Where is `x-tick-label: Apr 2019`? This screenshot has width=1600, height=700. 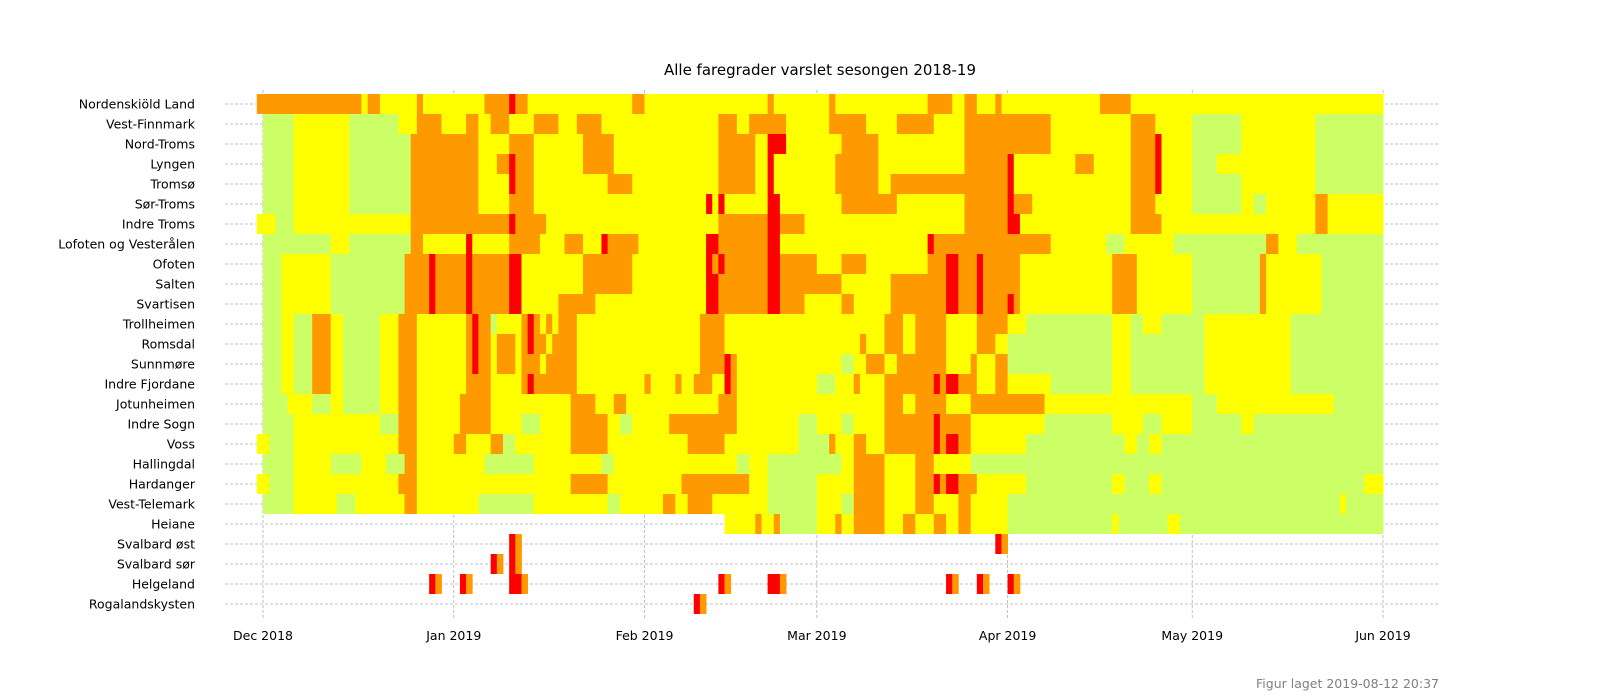 x-tick-label: Apr 2019 is located at coordinates (1007, 635).